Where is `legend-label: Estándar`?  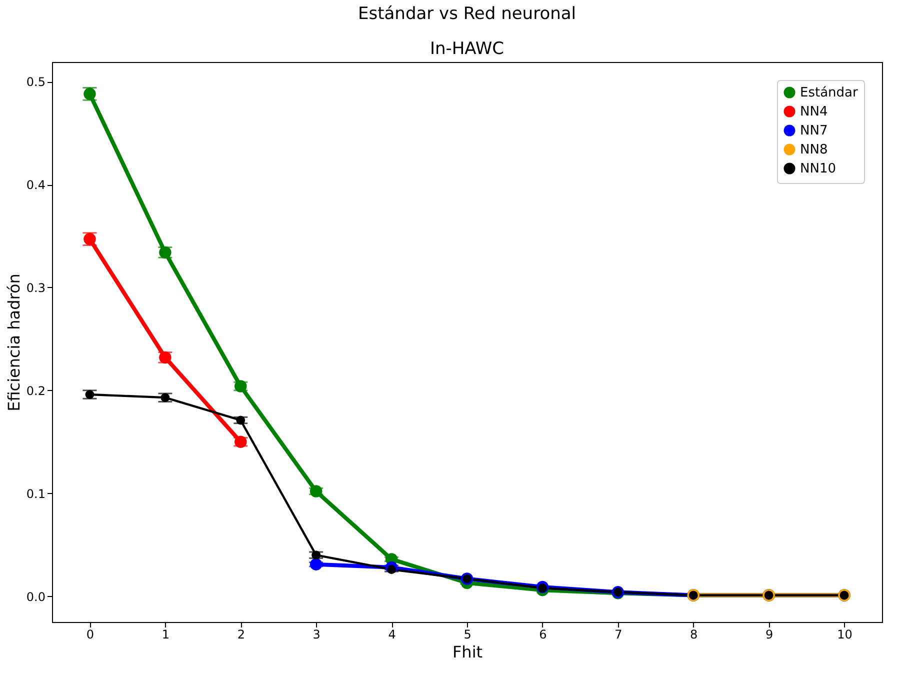 legend-label: Estándar is located at coordinates (829, 93).